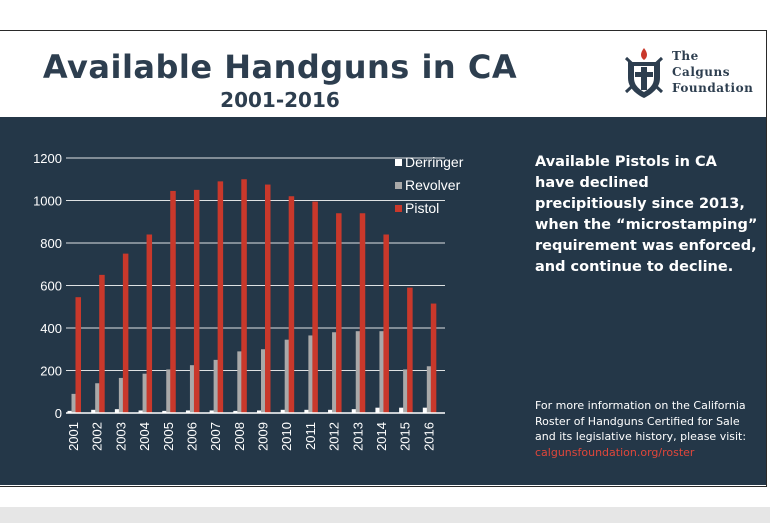  I want to click on logo-line-1: The, so click(685, 56).